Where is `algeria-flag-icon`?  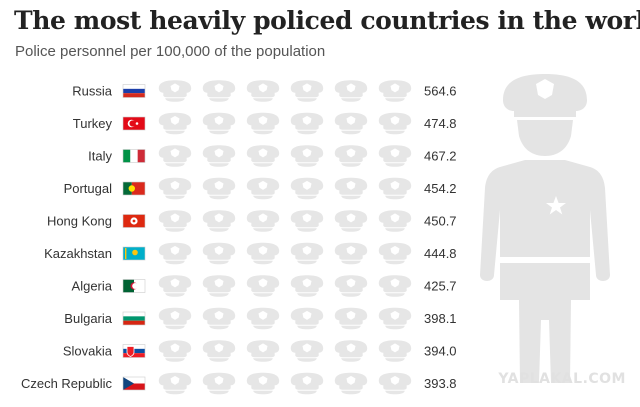 algeria-flag-icon is located at coordinates (134, 286).